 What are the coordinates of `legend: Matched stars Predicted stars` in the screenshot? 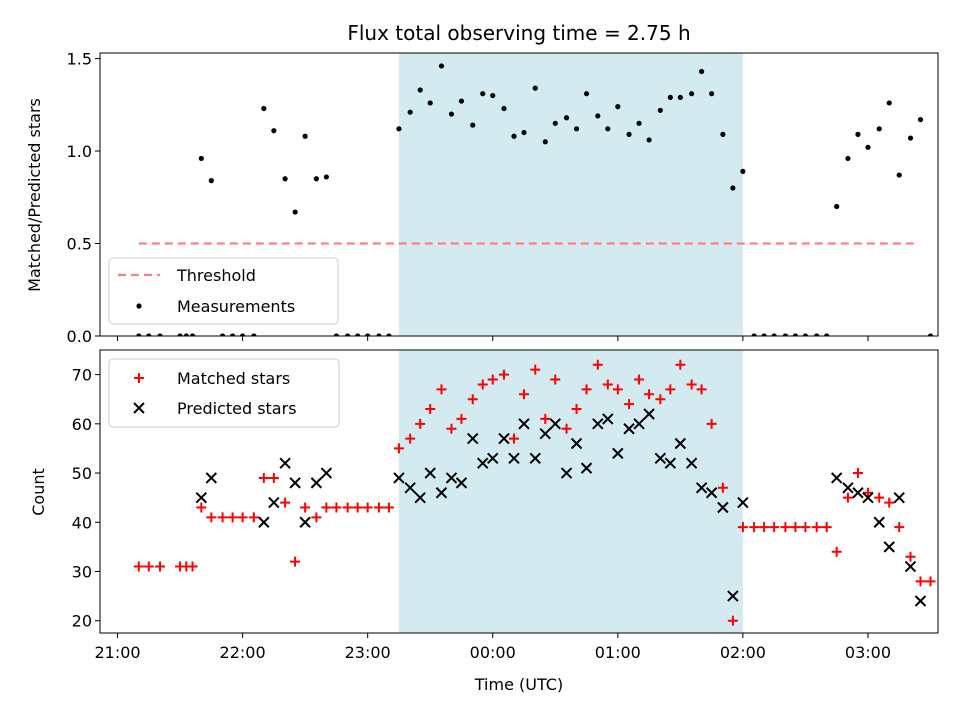 It's located at (224, 393).